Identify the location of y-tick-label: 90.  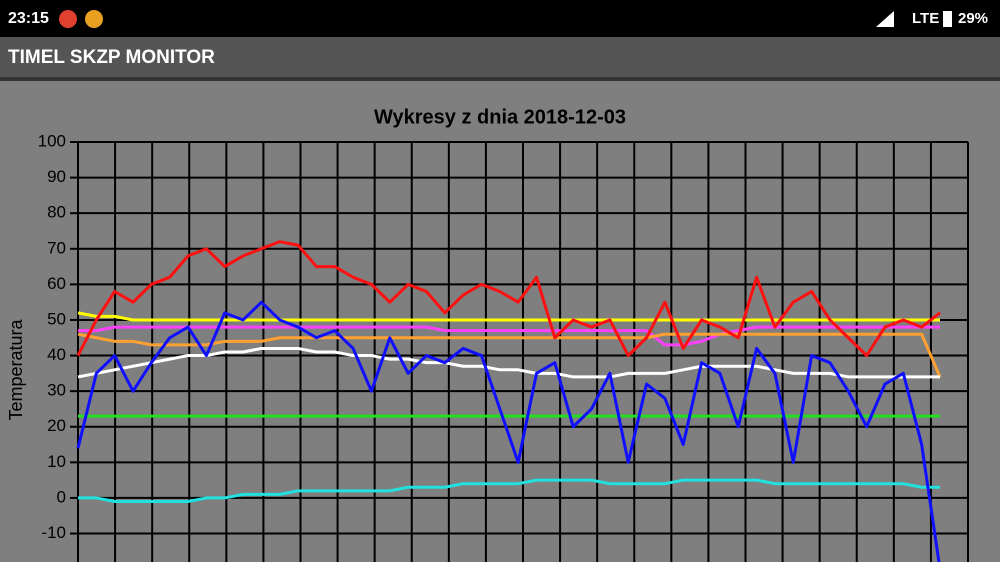
(56, 176).